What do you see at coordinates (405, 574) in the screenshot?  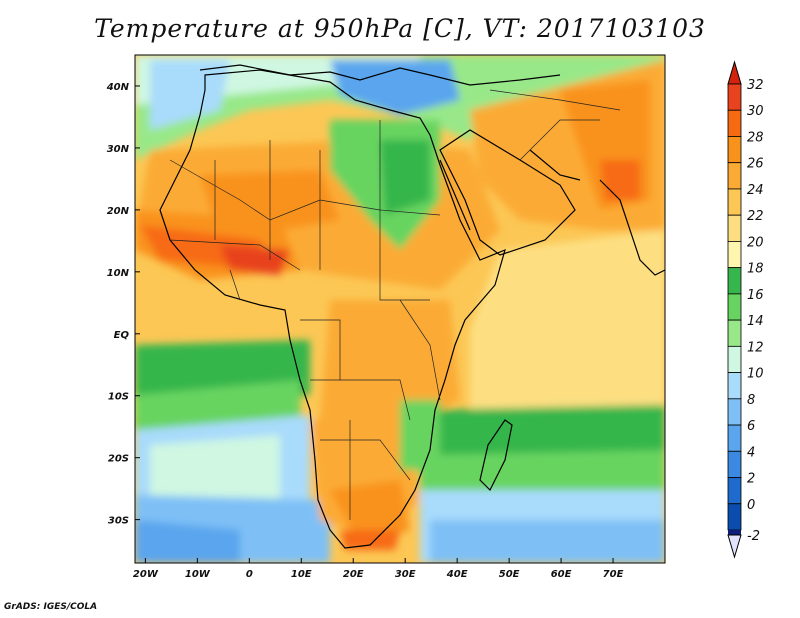 I see `lon-tick-label: 30E` at bounding box center [405, 574].